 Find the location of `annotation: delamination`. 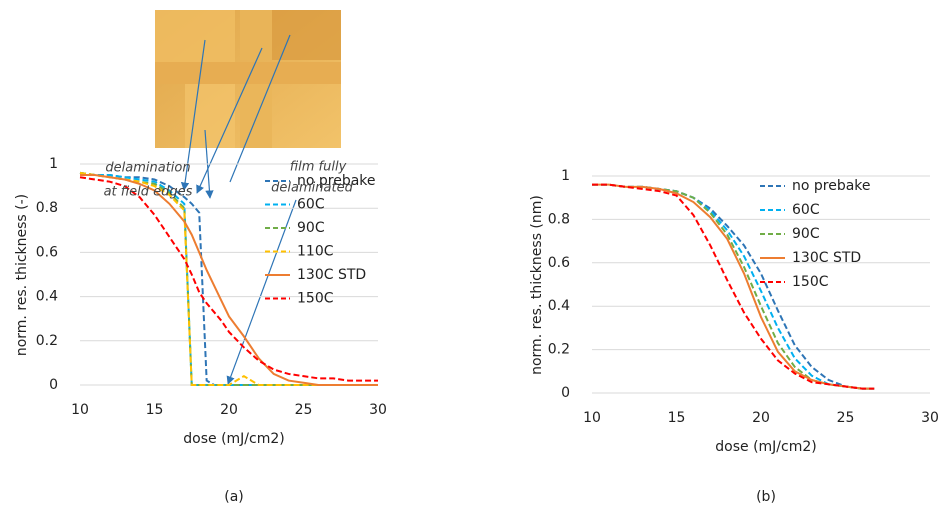

annotation: delamination is located at coordinates (147, 168).